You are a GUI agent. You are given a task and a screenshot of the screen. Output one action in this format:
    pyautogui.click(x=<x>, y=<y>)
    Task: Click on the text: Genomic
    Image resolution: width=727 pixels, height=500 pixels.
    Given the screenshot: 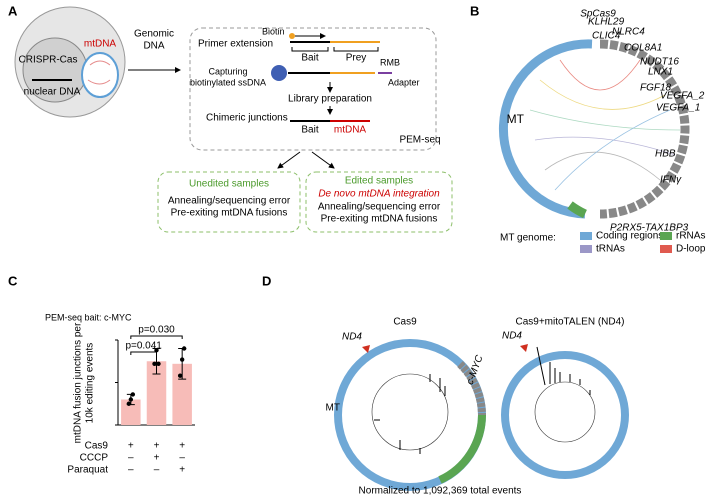 What is the action you would take?
    pyautogui.click(x=154, y=34)
    